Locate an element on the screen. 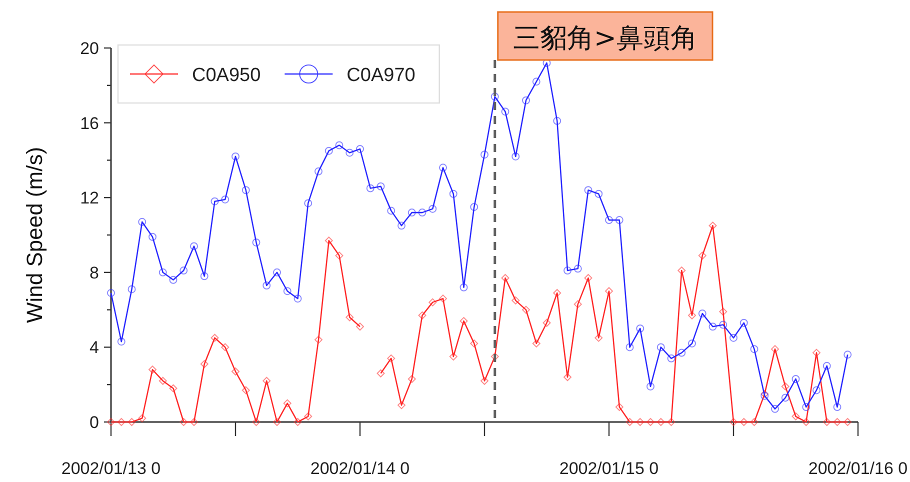  y-tick-label: 16 is located at coordinates (89, 123).